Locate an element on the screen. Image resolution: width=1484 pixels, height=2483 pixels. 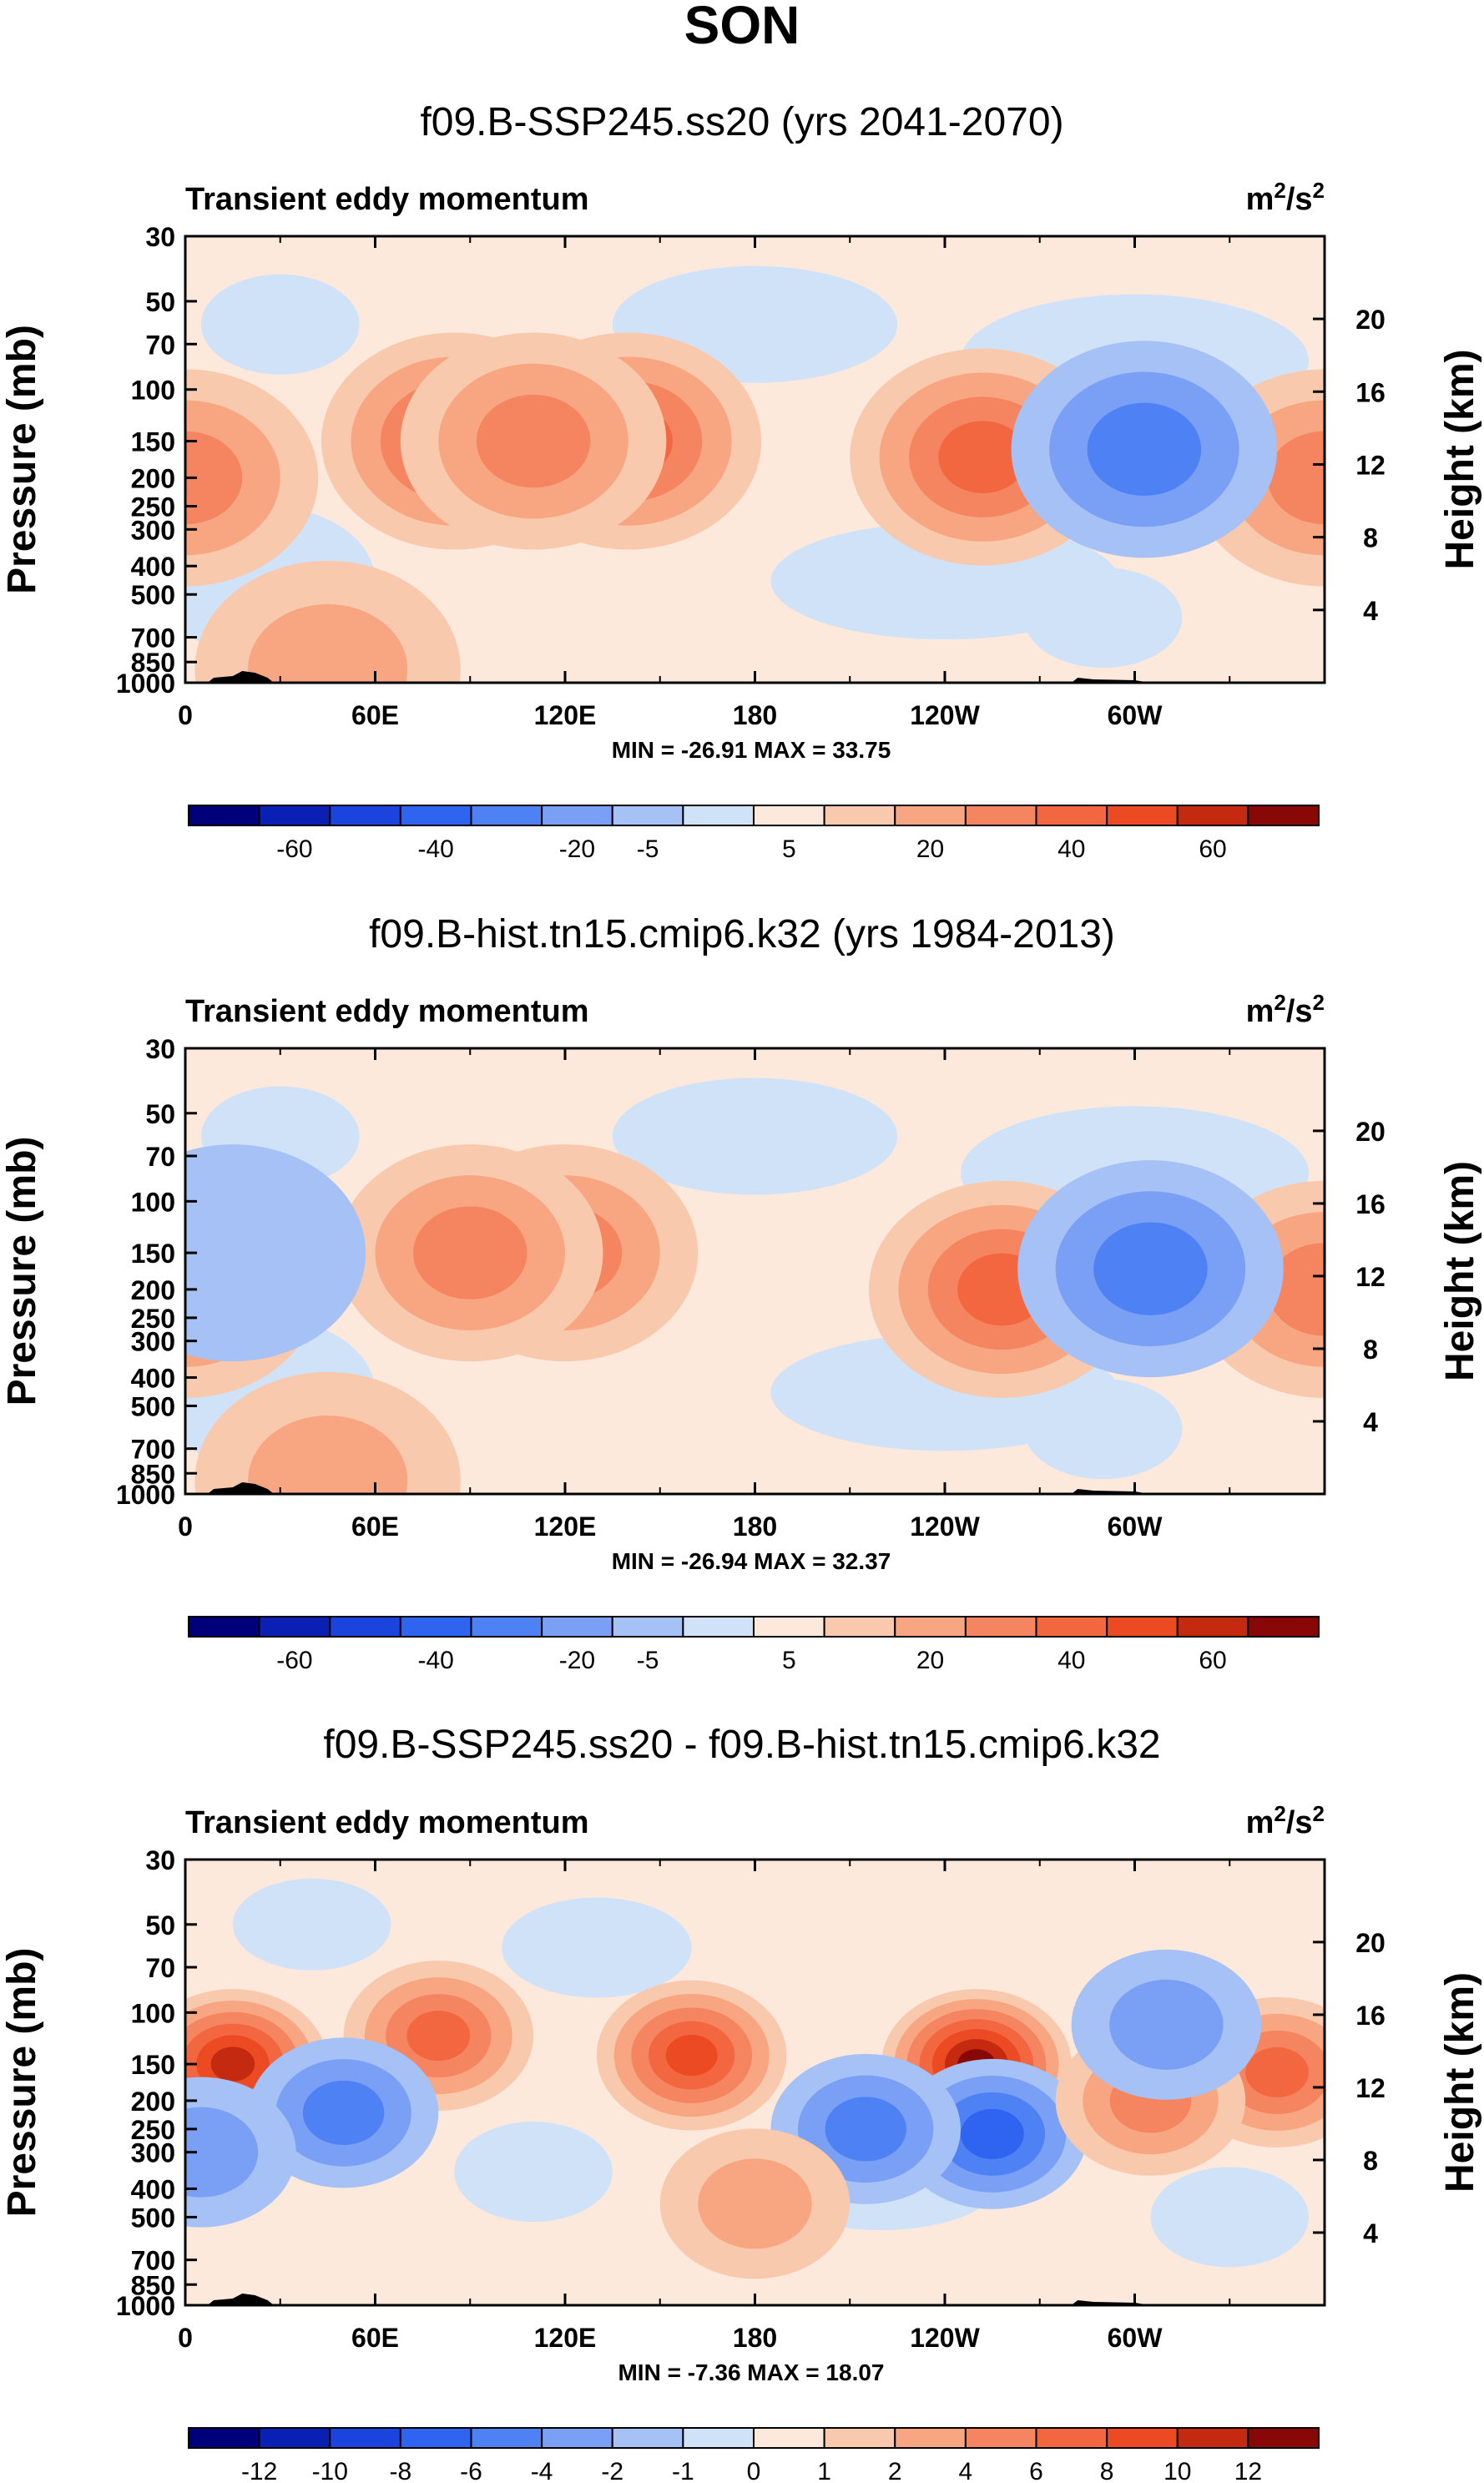
colorbar-label: 5 is located at coordinates (789, 849).